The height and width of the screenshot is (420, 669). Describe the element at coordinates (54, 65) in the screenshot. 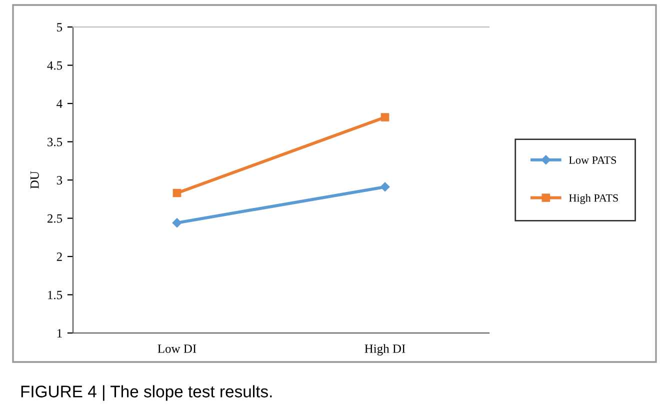

I see `y-tick-label: 4.5` at that location.